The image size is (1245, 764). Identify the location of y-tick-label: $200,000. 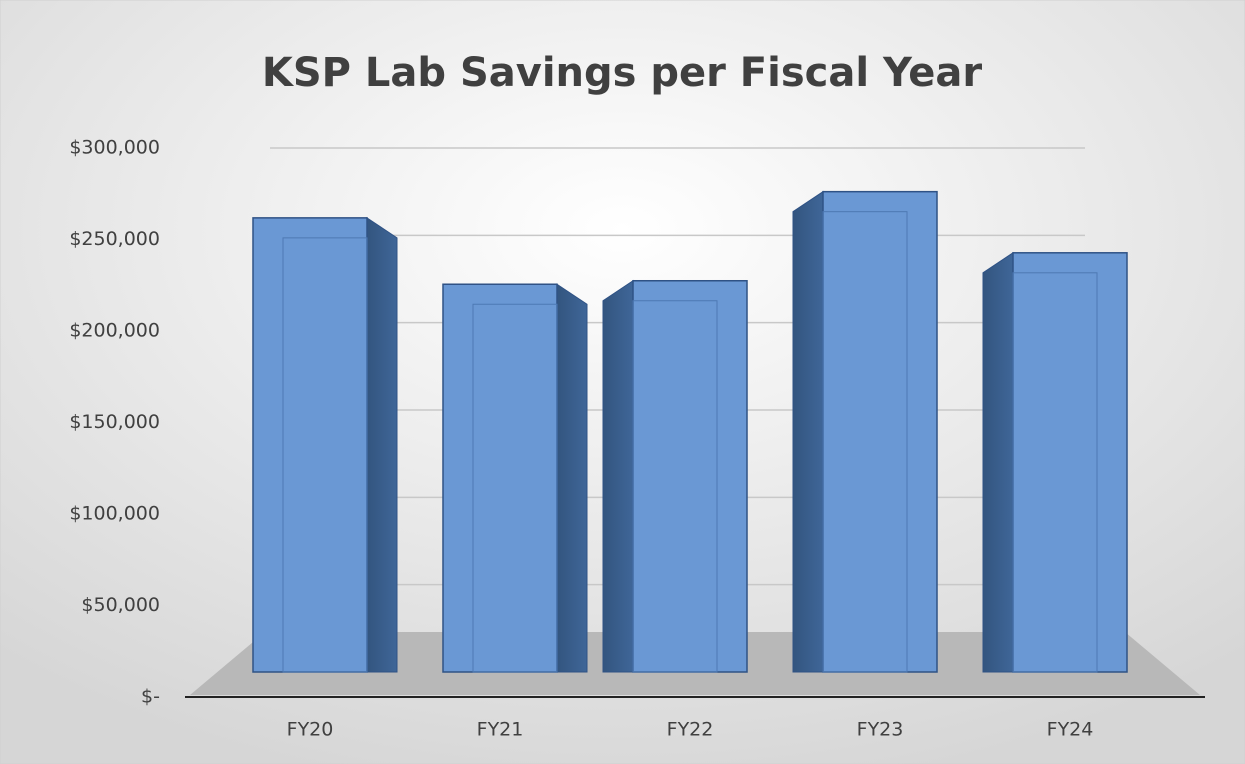
(114, 331).